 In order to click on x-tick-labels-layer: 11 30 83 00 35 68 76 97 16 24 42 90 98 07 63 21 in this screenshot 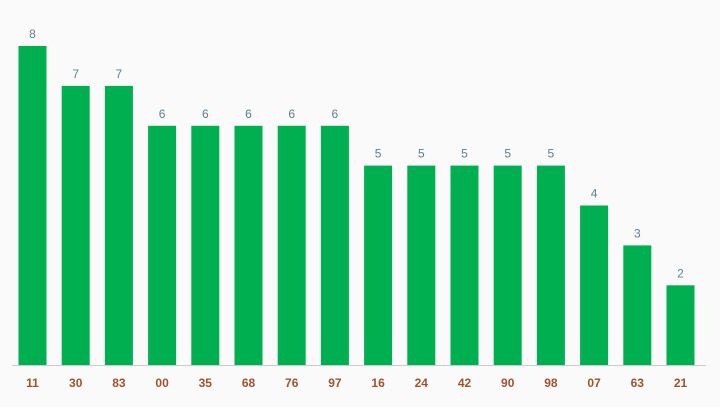, I will do `click(356, 383)`.